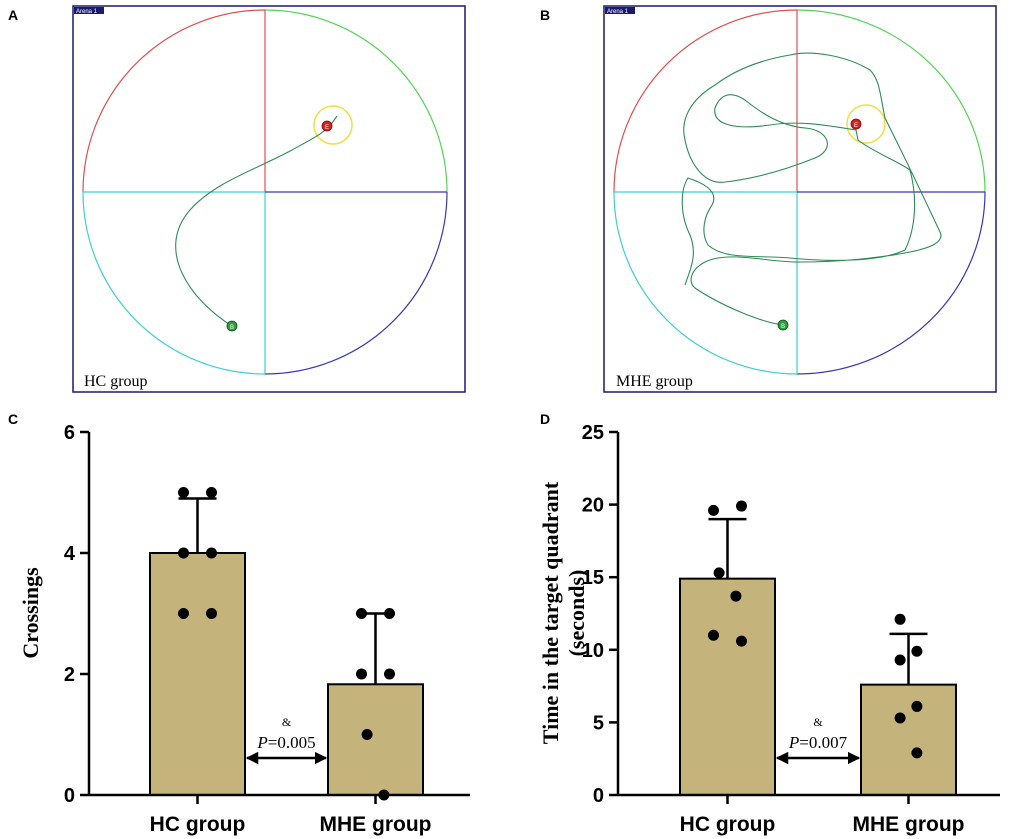 The height and width of the screenshot is (839, 1021). I want to click on arena-a-start-label: B, so click(232, 328).